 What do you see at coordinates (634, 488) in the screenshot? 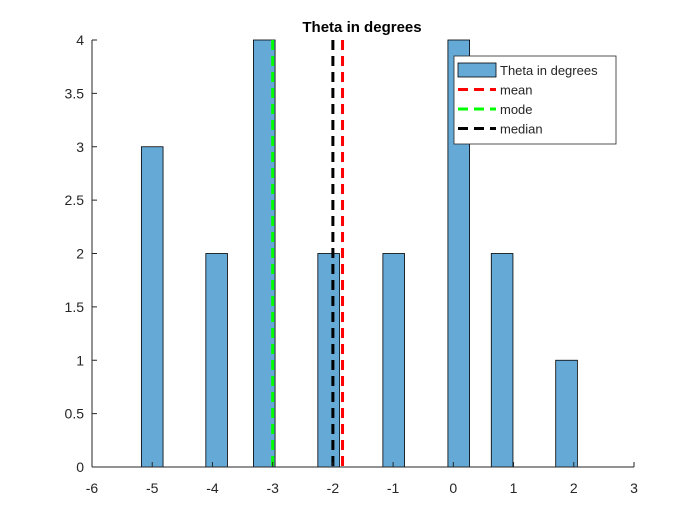
I see `x-tick-label: 3` at bounding box center [634, 488].